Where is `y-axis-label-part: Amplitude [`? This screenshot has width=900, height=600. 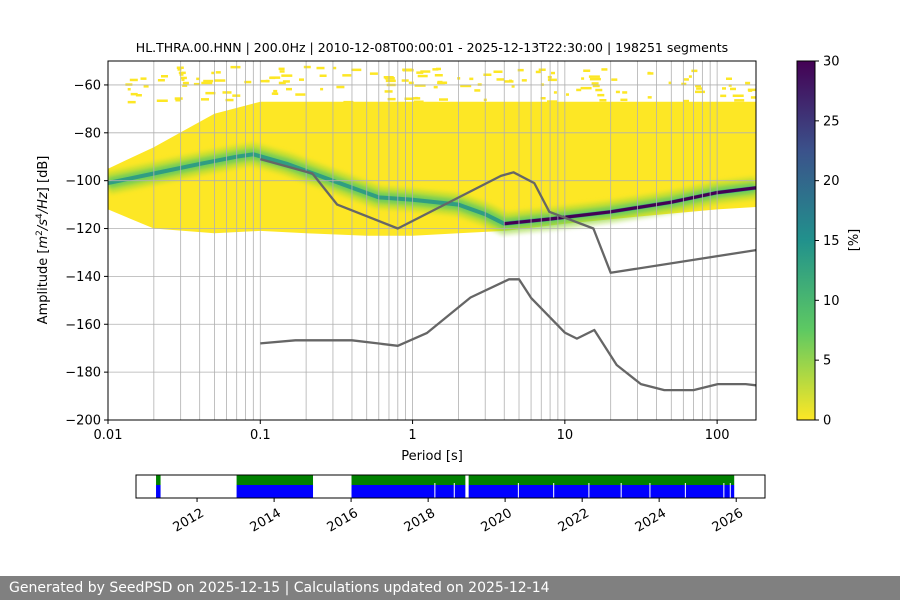 y-axis-label-part: Amplitude [ is located at coordinates (43, 287).